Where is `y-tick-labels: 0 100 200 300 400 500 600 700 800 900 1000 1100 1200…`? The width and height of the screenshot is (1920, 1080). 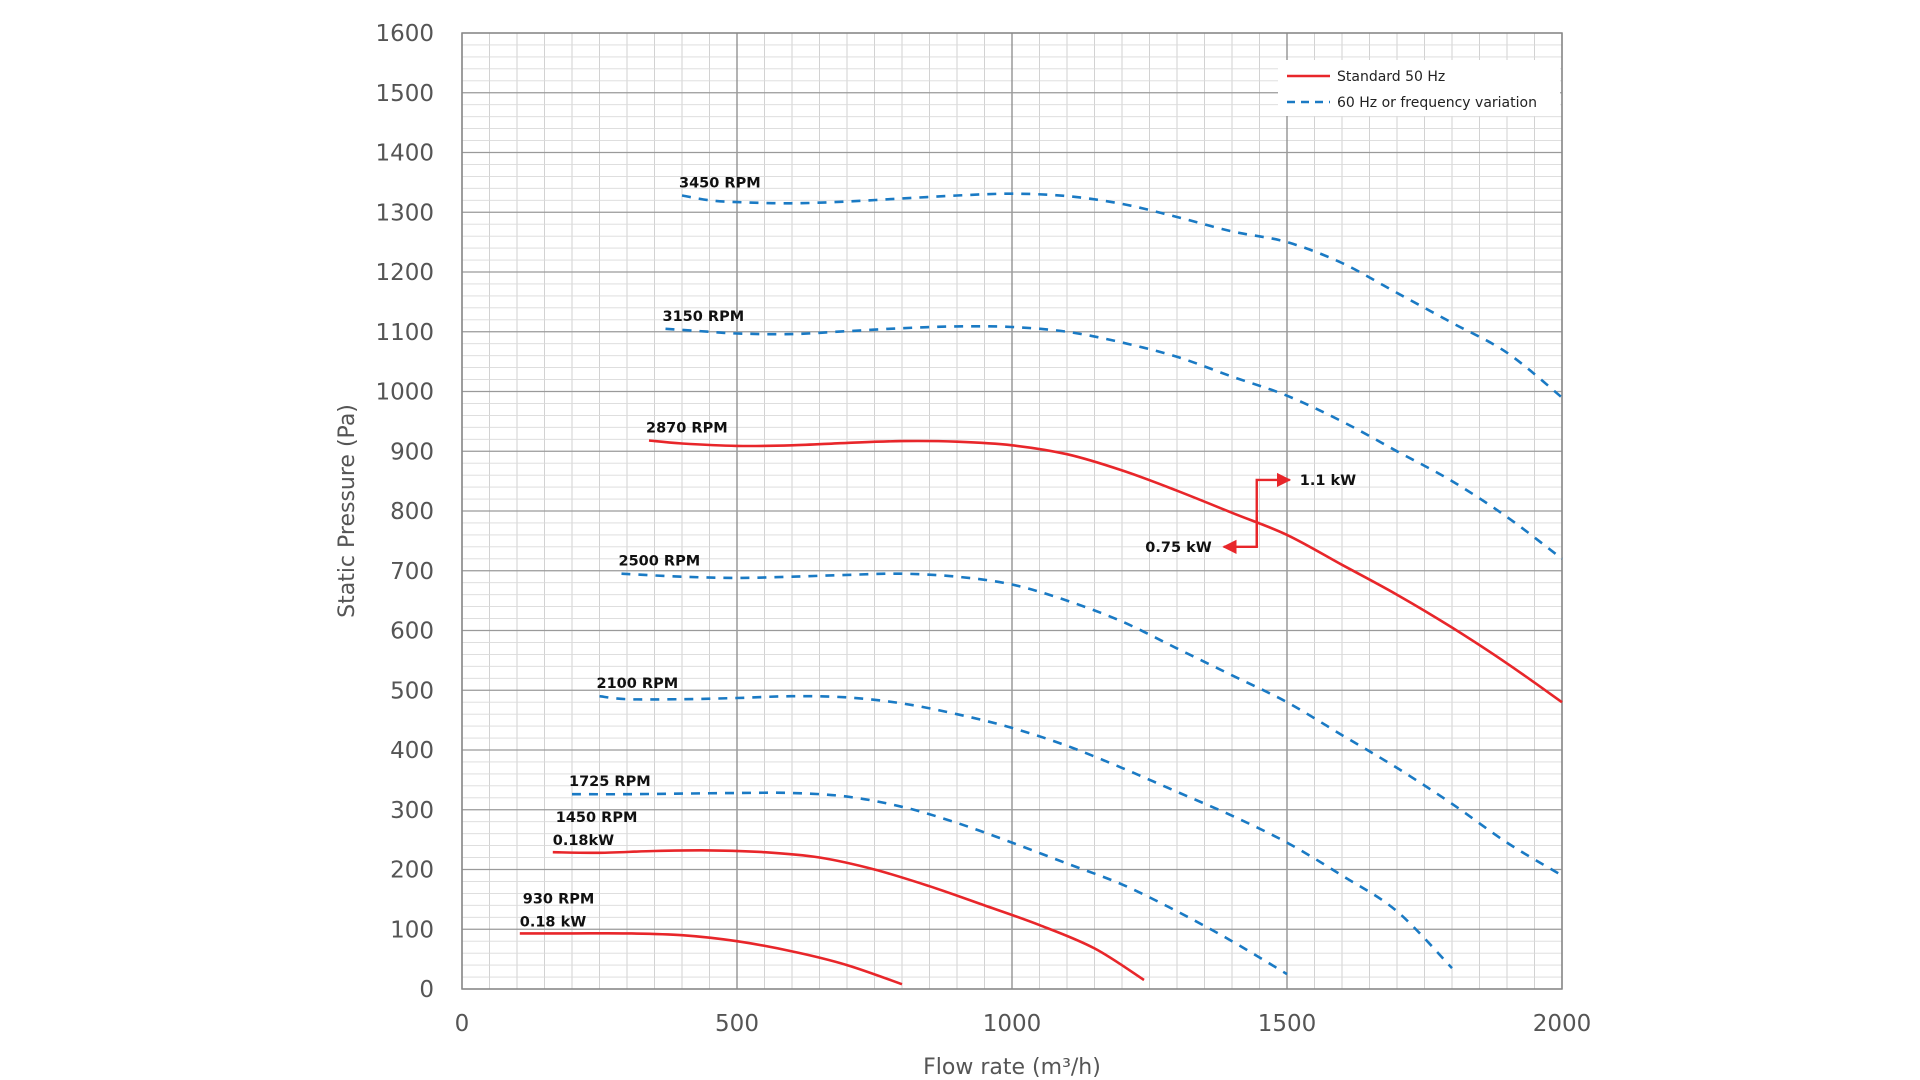 y-tick-labels: 0 100 200 300 400 500 600 700 800 900 1000 1100 1200… is located at coordinates (404, 512).